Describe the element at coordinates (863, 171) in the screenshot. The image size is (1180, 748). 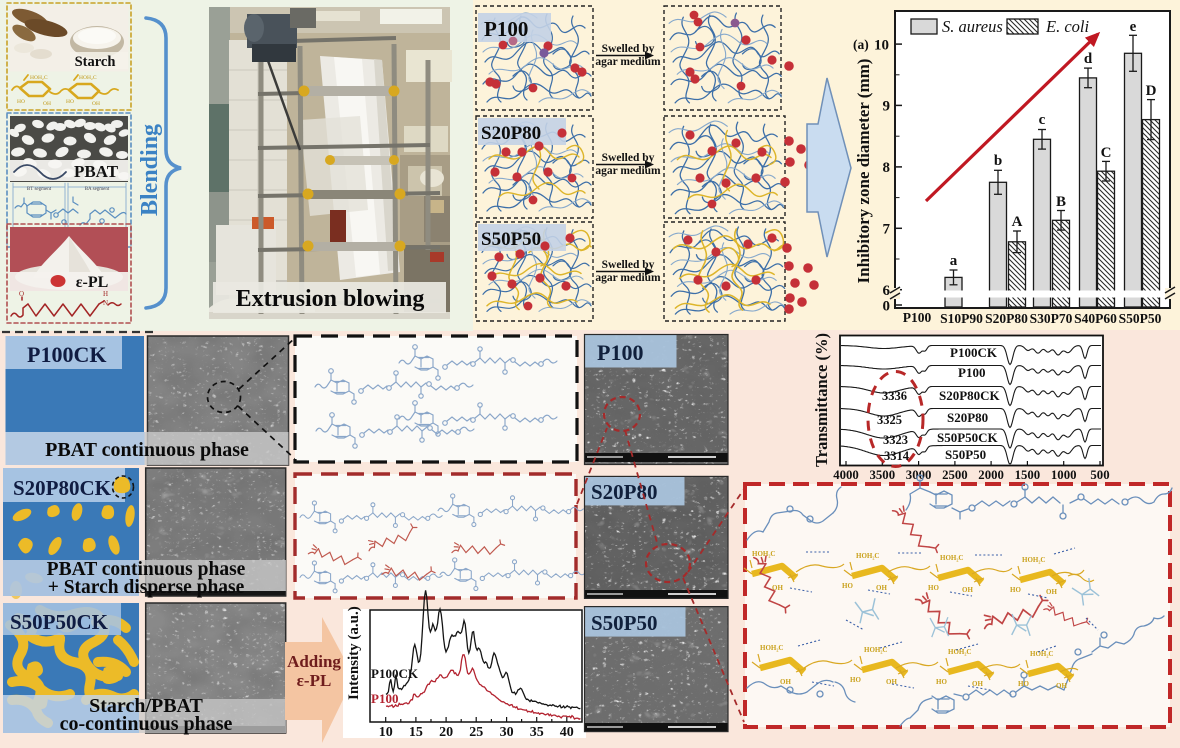
I see `svg-text: Inhibitory zone diameter (mm)` at that location.